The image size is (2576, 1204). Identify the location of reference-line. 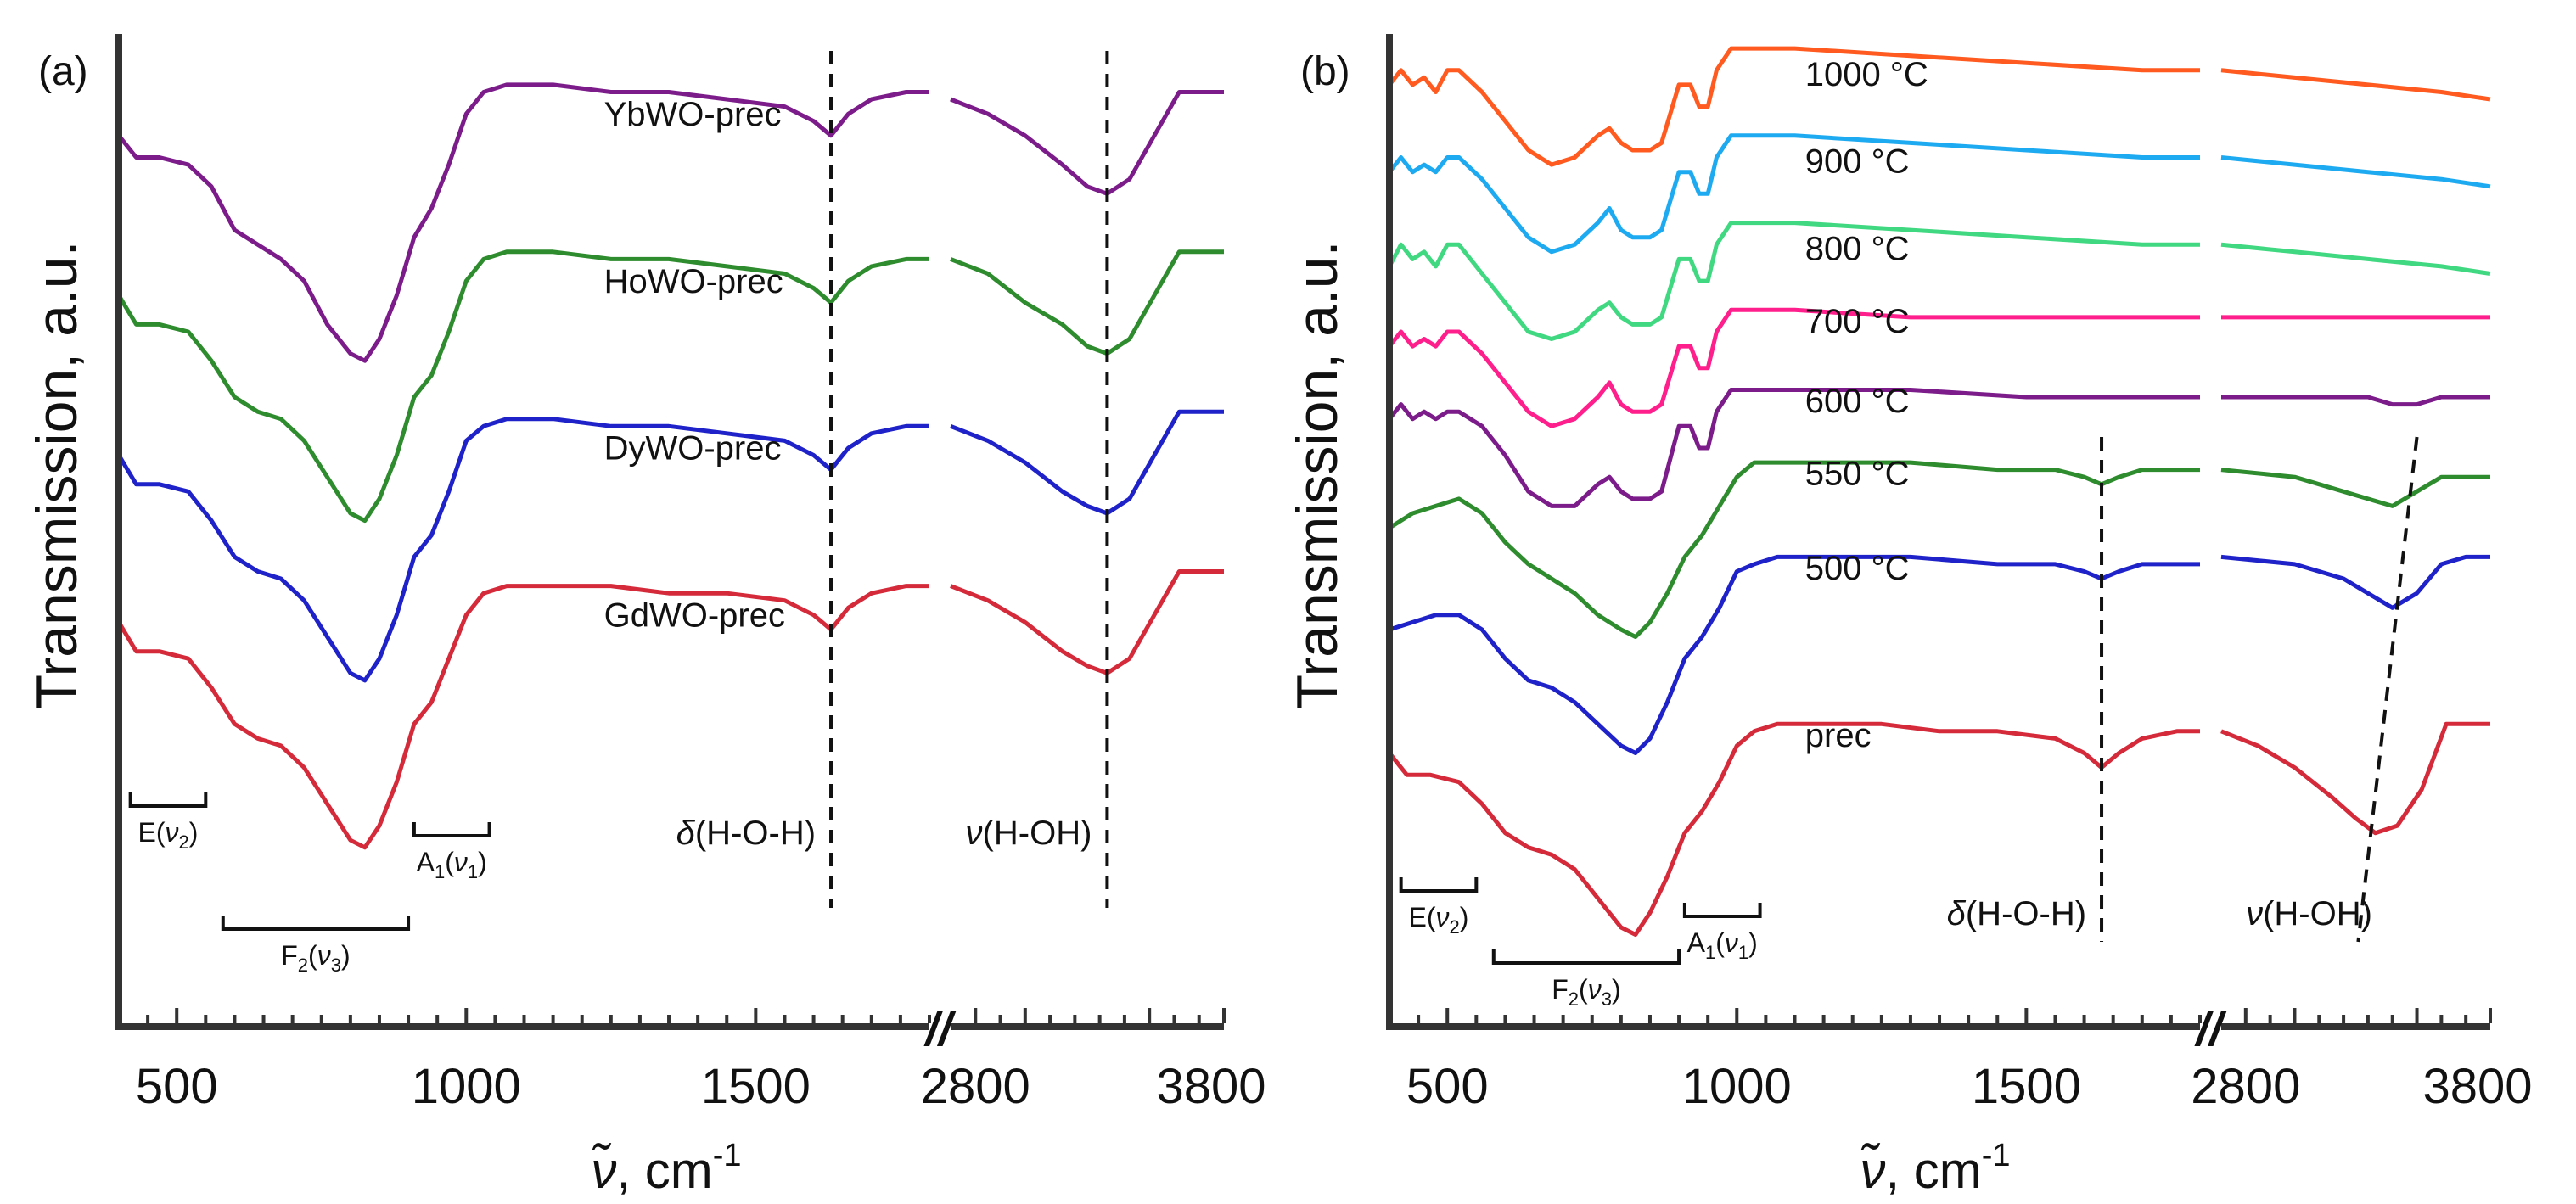
(2387, 689).